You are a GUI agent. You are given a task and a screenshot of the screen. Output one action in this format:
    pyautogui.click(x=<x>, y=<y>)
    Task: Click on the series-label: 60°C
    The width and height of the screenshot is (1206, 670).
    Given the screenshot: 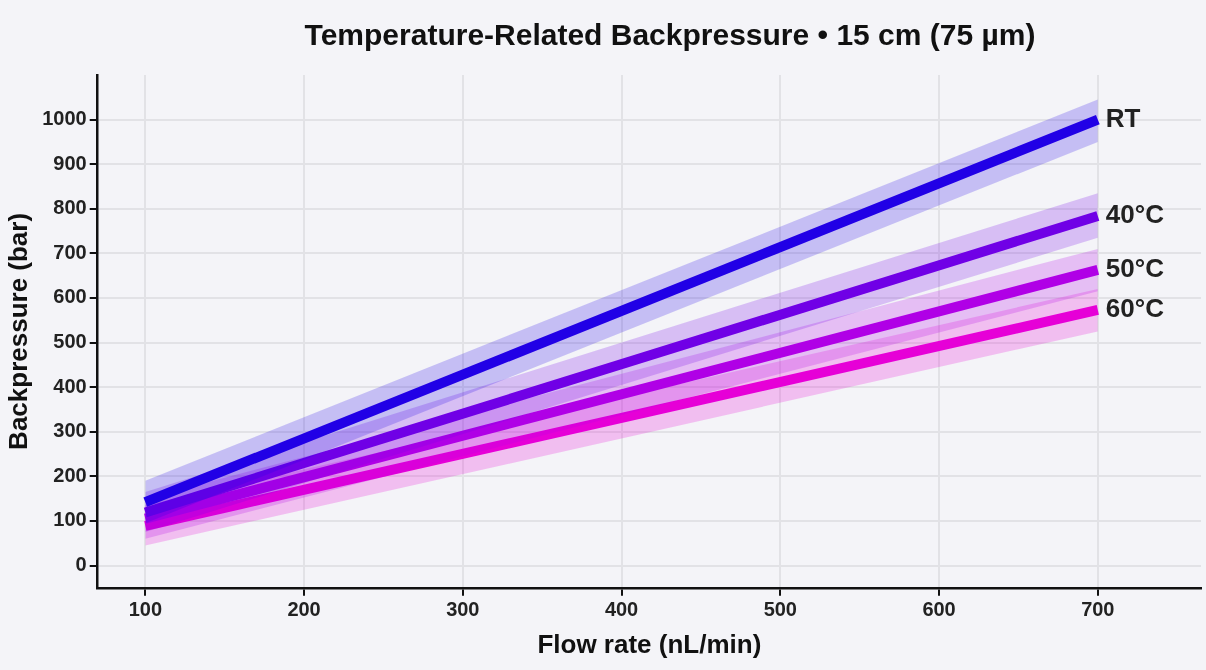 What is the action you would take?
    pyautogui.click(x=1135, y=308)
    